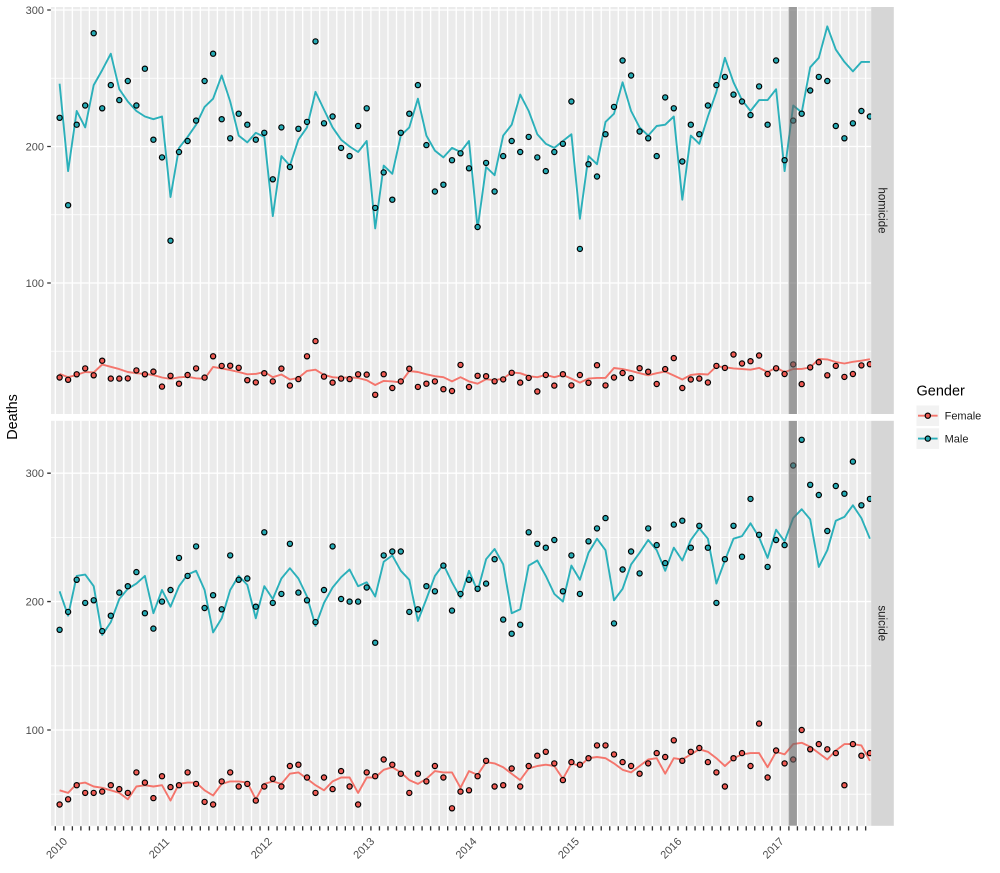 The height and width of the screenshot is (873, 1000). What do you see at coordinates (941, 392) in the screenshot?
I see `svg-text: Gender` at bounding box center [941, 392].